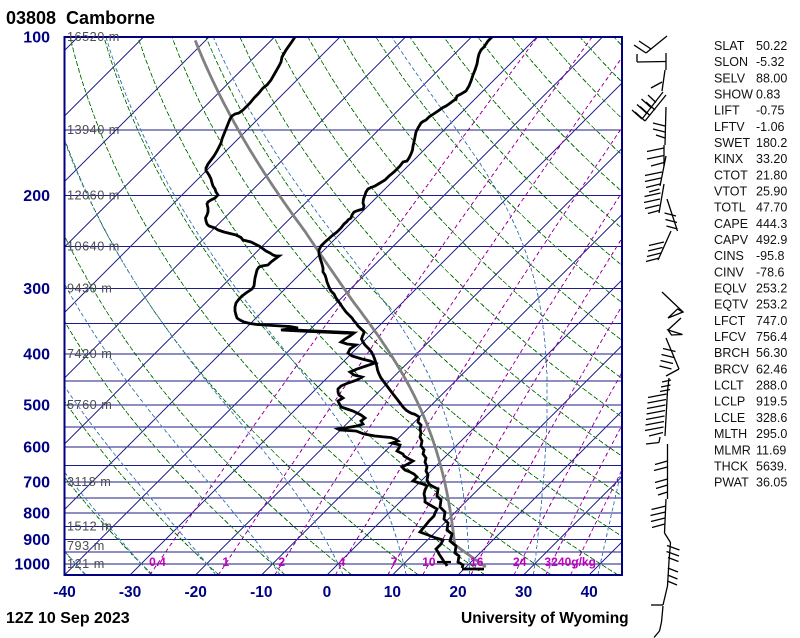 The width and height of the screenshot is (800, 638). I want to click on svg-text: 1000, so click(32, 564).